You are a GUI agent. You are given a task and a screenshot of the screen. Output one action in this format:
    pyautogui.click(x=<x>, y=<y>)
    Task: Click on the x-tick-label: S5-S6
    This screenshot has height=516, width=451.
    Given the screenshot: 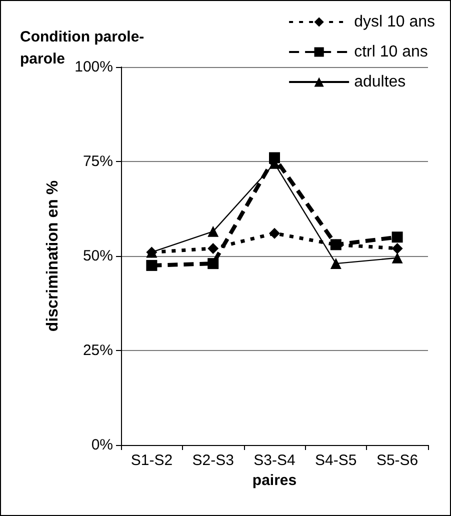 What is the action you would take?
    pyautogui.click(x=397, y=460)
    